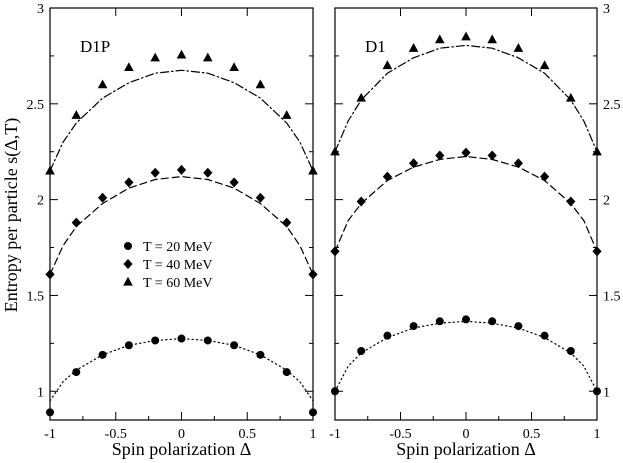 Image resolution: width=623 pixels, height=463 pixels. I want to click on legend-marker-circle, so click(128, 246).